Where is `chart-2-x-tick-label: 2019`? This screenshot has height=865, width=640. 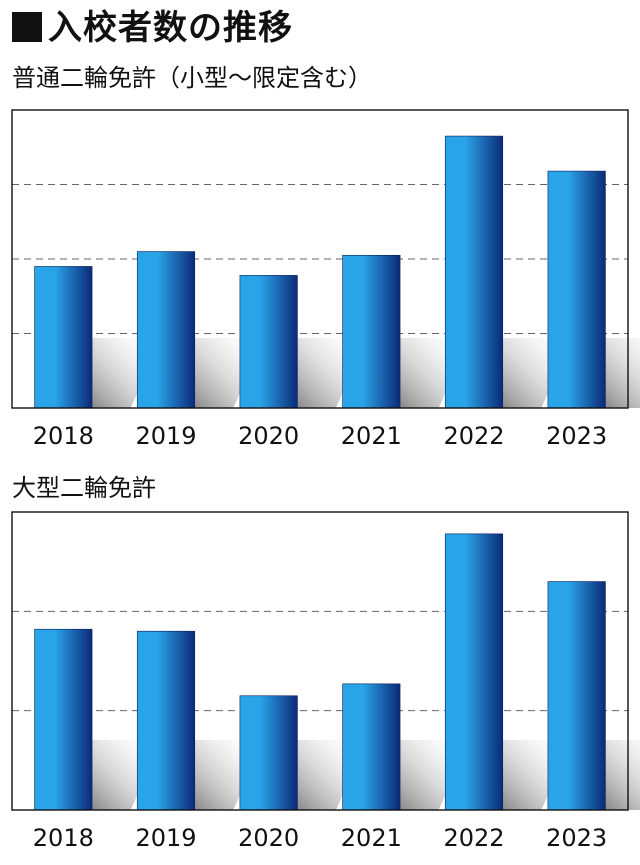 chart-2-x-tick-label: 2019 is located at coordinates (165, 838).